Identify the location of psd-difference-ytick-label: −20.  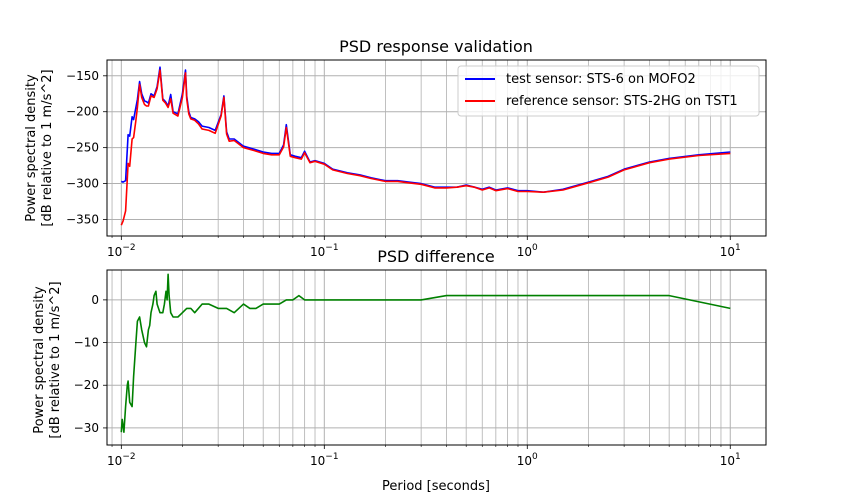
(86, 385).